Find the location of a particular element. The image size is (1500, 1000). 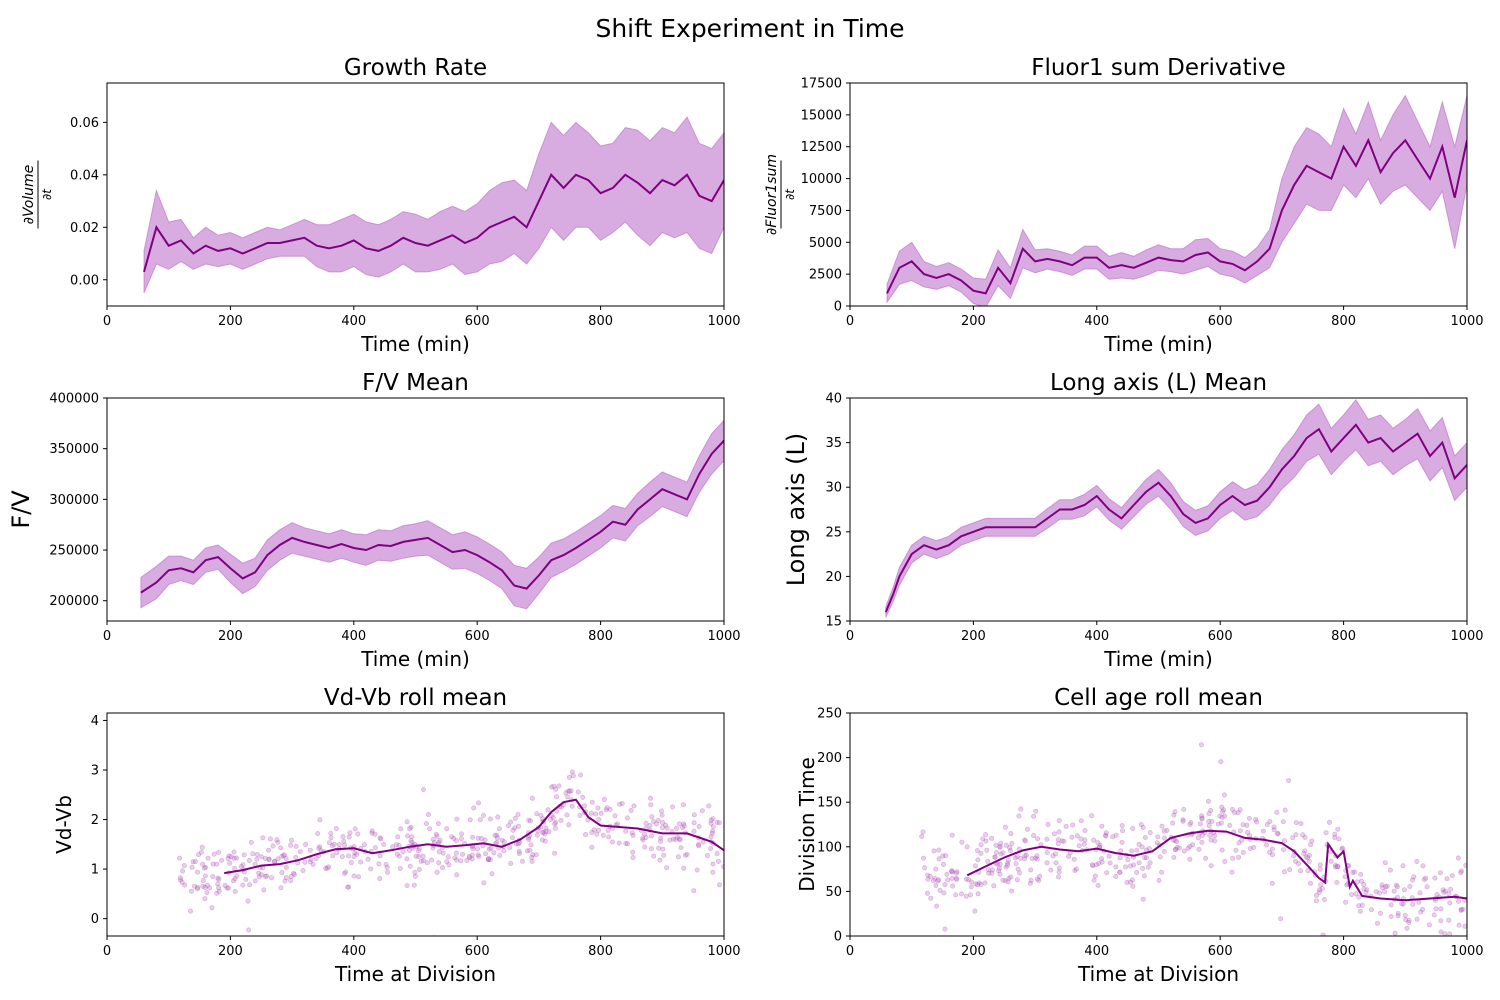

x-tick-label: 800 is located at coordinates (1343, 636).